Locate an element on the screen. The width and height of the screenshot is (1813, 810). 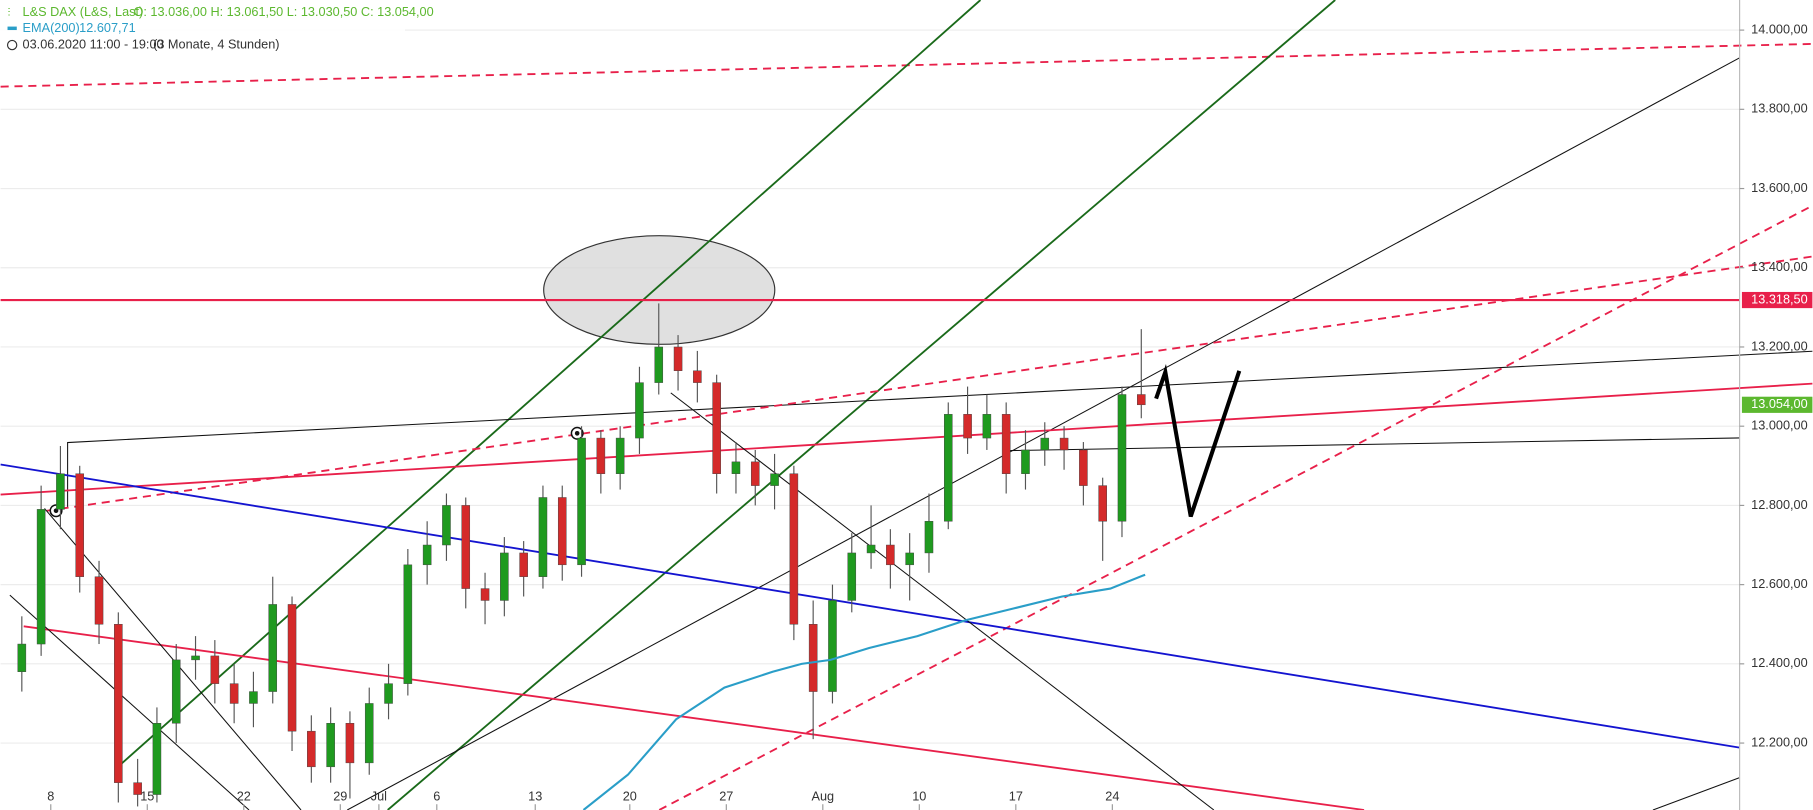
hline-label: 13.318,50 is located at coordinates (1779, 298).